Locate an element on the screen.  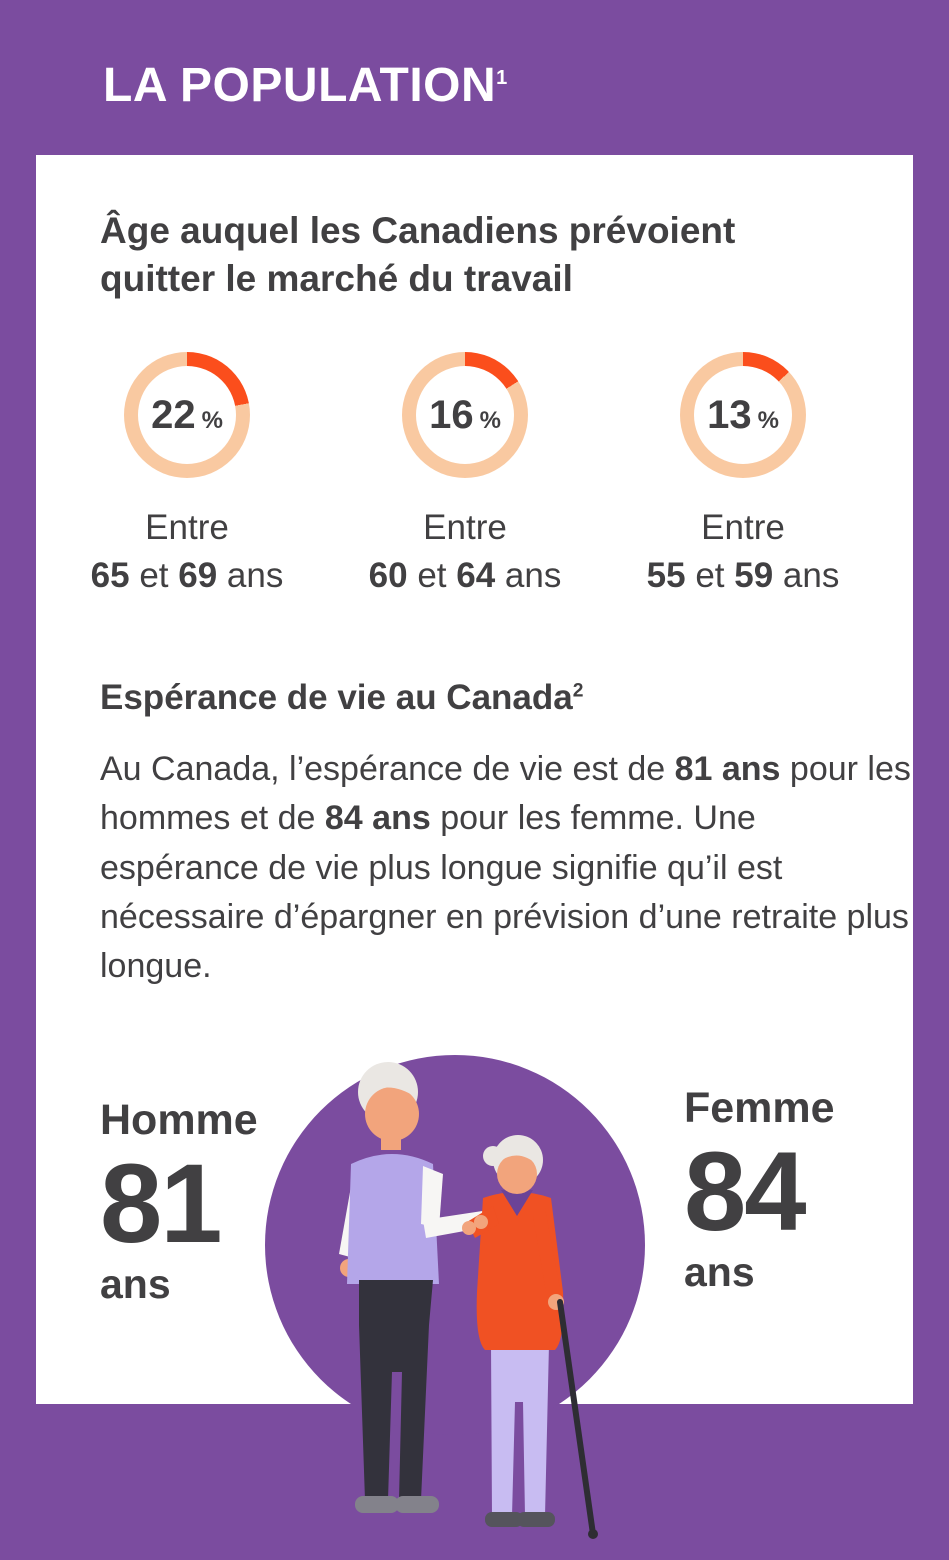
page-title-text: LA POPULATION is located at coordinates (300, 85).